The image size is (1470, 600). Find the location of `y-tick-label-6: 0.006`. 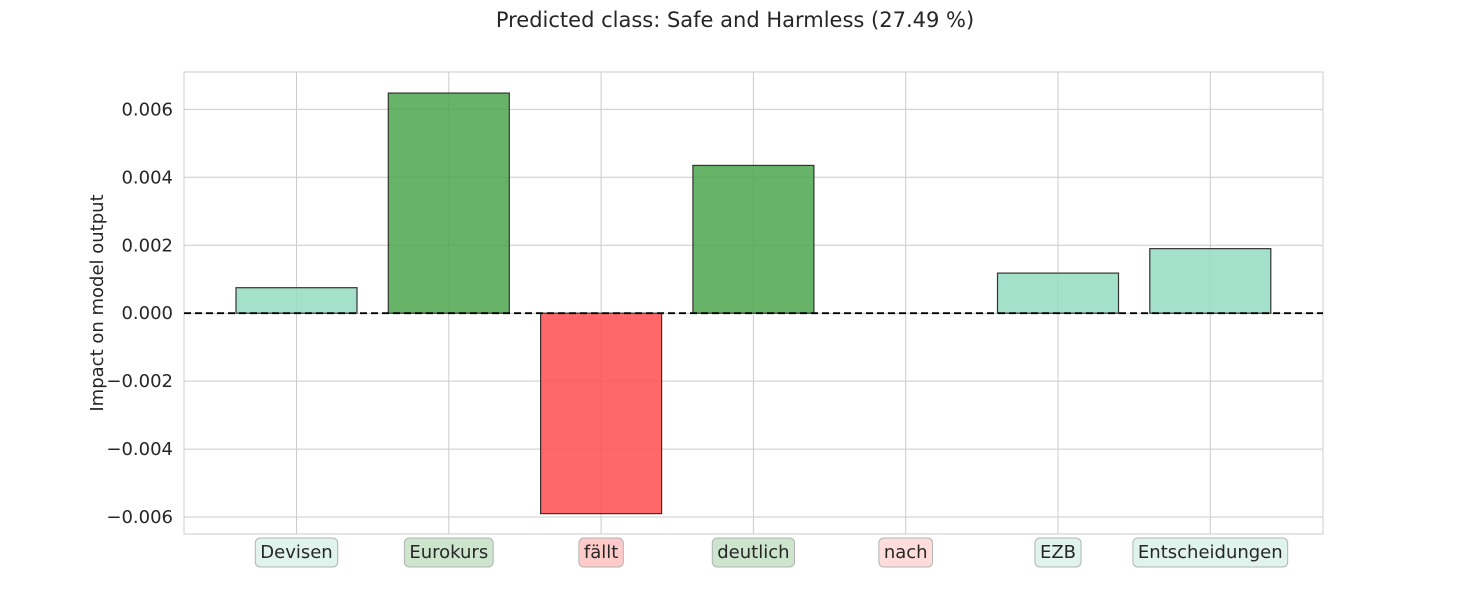

y-tick-label-6: 0.006 is located at coordinates (147, 109).